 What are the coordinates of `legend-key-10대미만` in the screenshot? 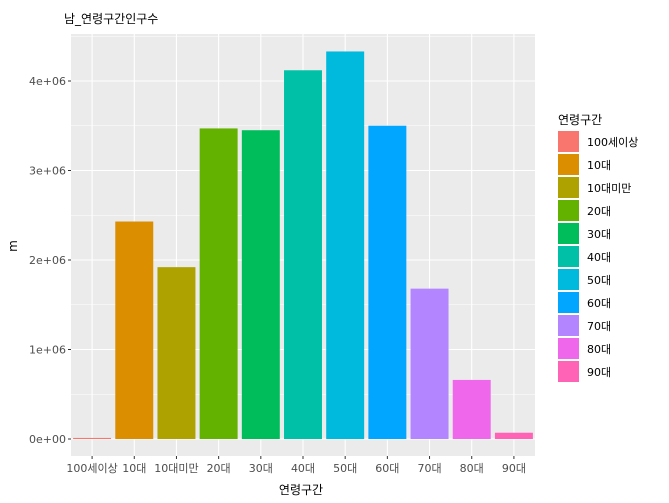 It's located at (568, 187).